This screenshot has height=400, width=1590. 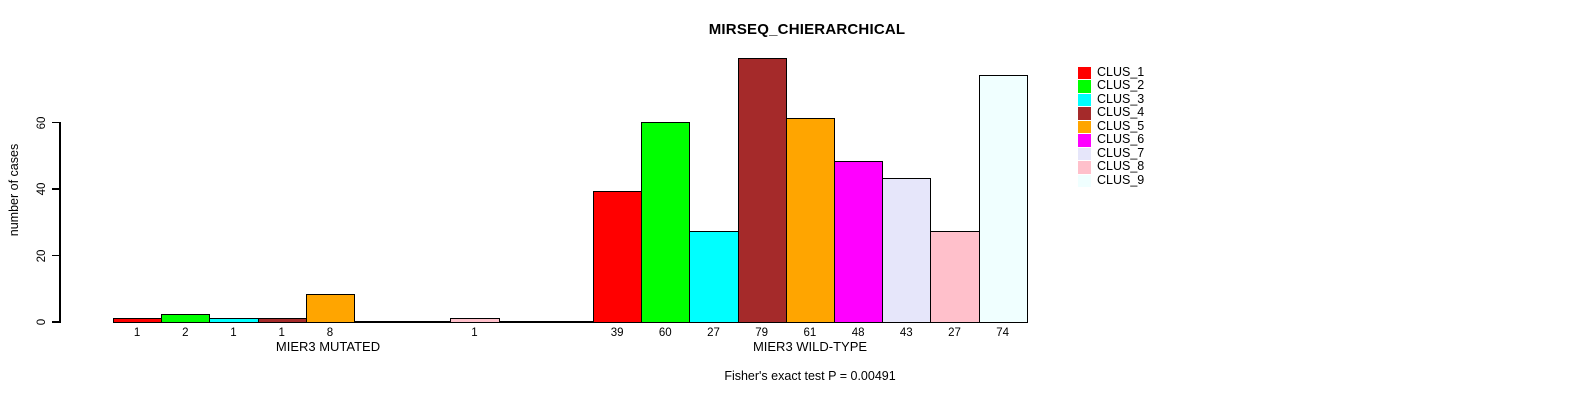 I want to click on y-tick-label: 20, so click(x=42, y=255).